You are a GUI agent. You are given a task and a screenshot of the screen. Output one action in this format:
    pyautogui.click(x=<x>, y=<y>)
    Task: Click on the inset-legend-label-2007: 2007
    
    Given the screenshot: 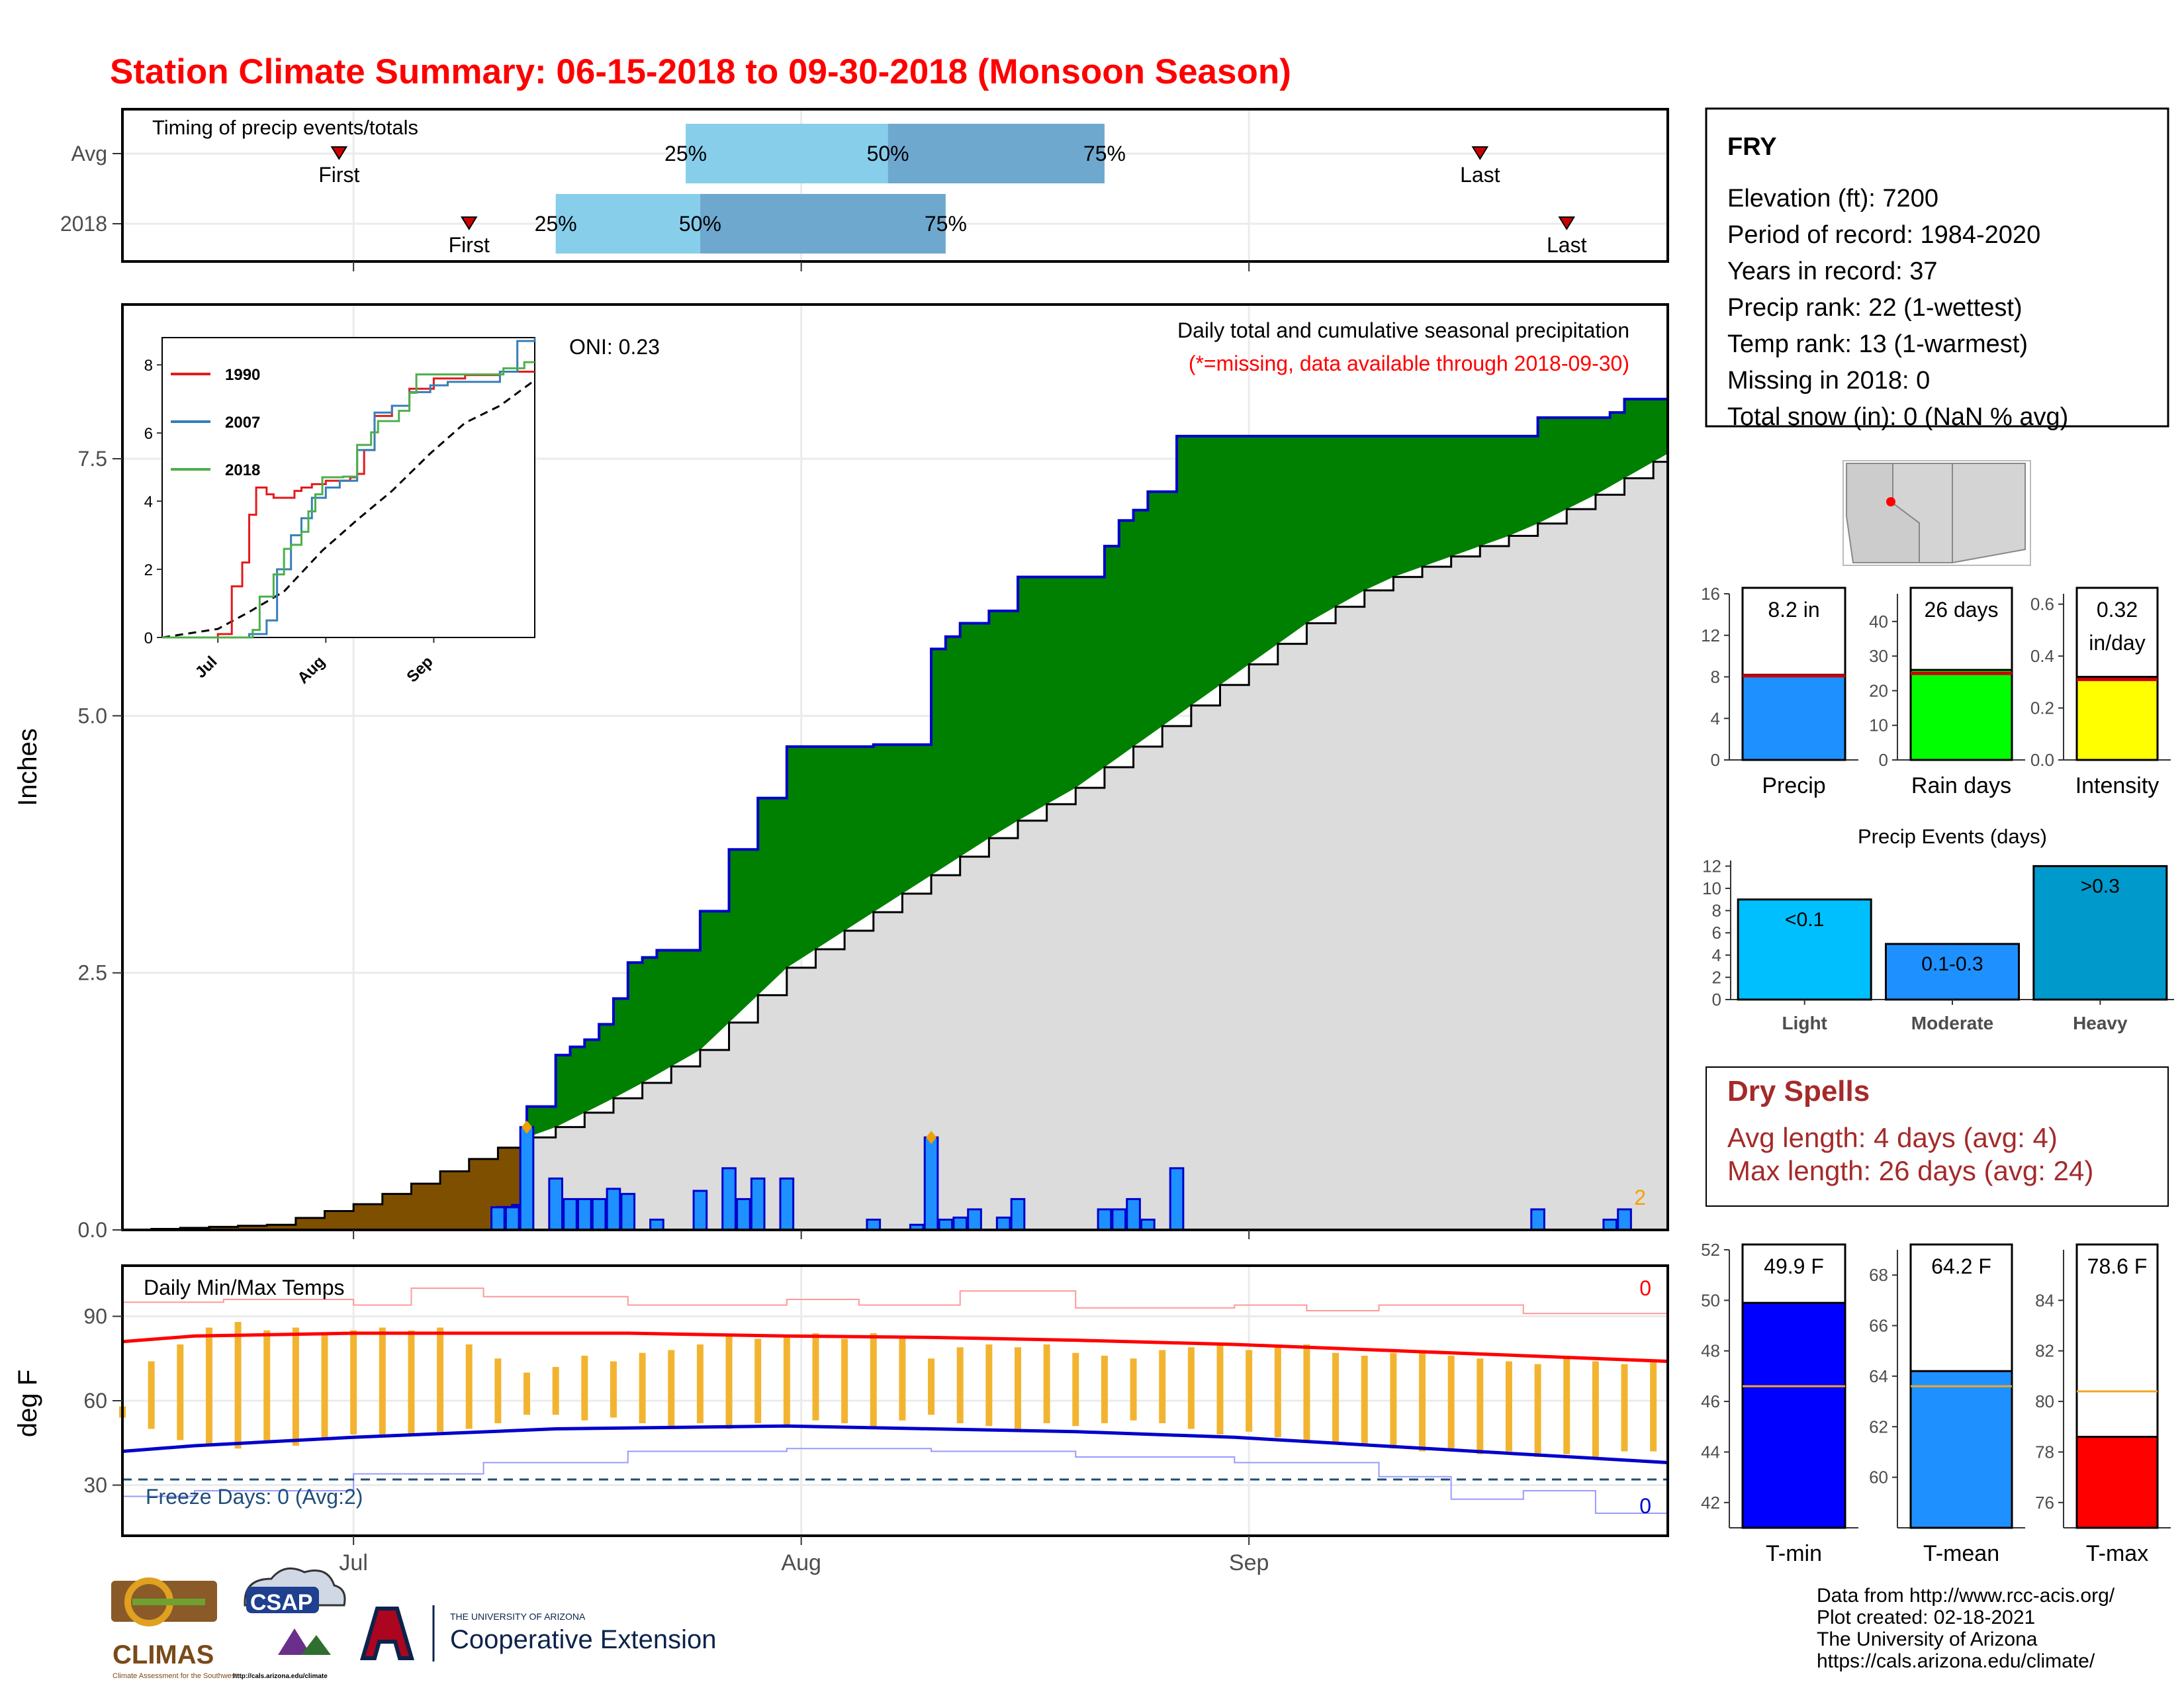 What is the action you would take?
    pyautogui.click(x=242, y=423)
    